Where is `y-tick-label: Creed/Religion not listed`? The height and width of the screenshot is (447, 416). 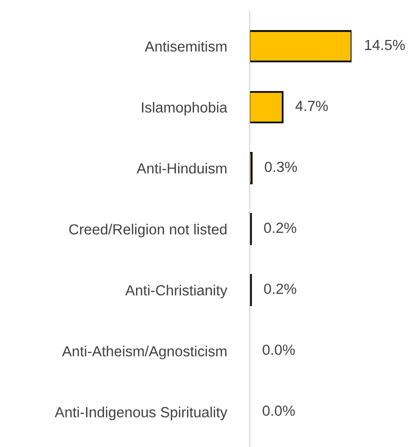
y-tick-label: Creed/Religion not listed is located at coordinates (147, 231).